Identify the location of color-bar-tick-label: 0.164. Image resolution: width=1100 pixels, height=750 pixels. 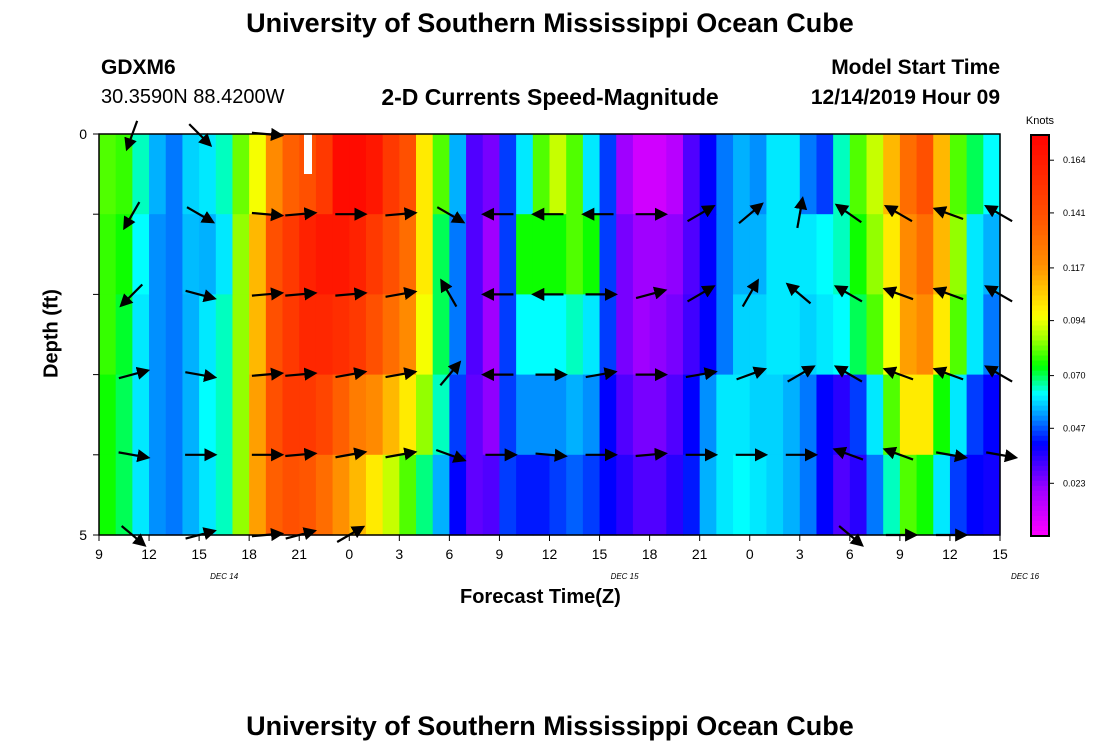
(1074, 160).